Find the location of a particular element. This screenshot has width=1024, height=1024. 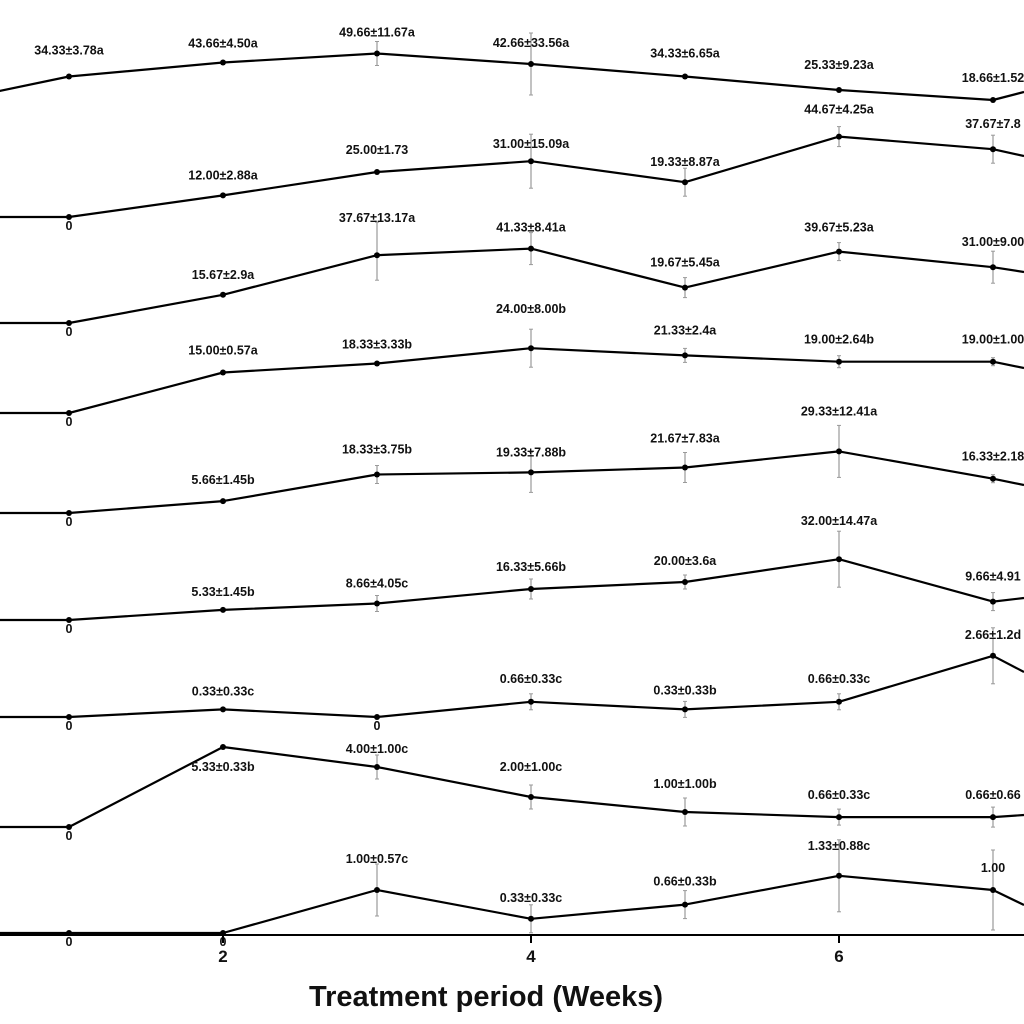

data-label: 1.00 is located at coordinates (993, 868).